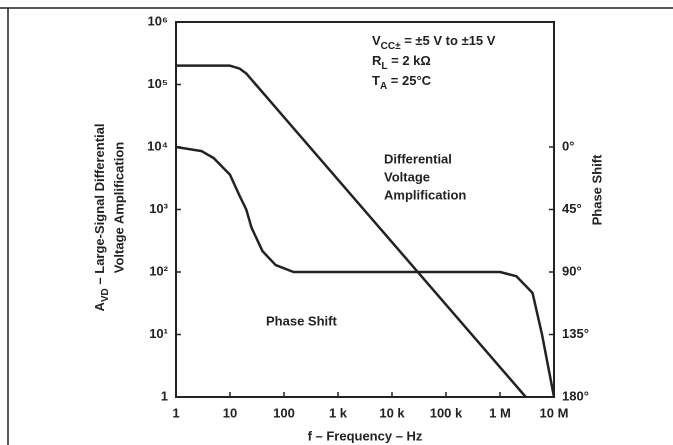 This screenshot has height=445, width=673. What do you see at coordinates (99, 206) in the screenshot?
I see `y-axis-text: – Large-Signal Differential` at bounding box center [99, 206].